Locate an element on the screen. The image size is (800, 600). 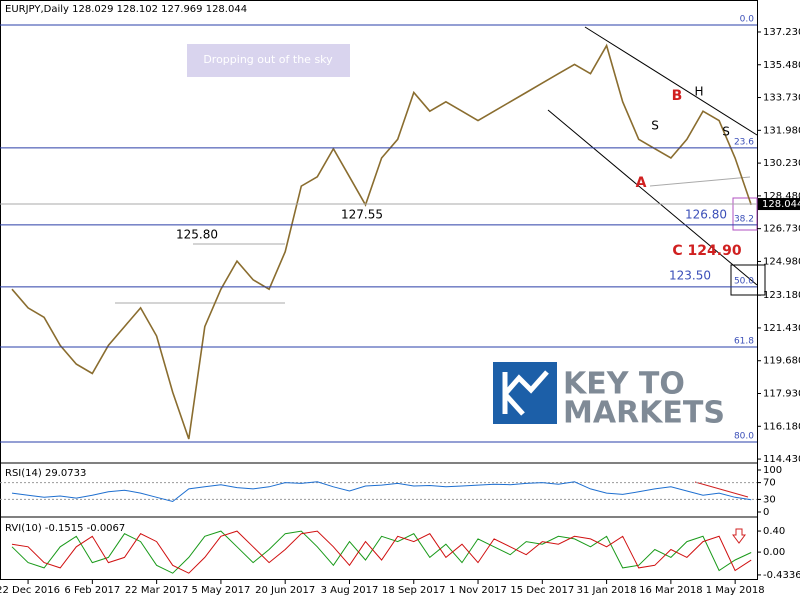
price-tag is located at coordinates (779, 204).